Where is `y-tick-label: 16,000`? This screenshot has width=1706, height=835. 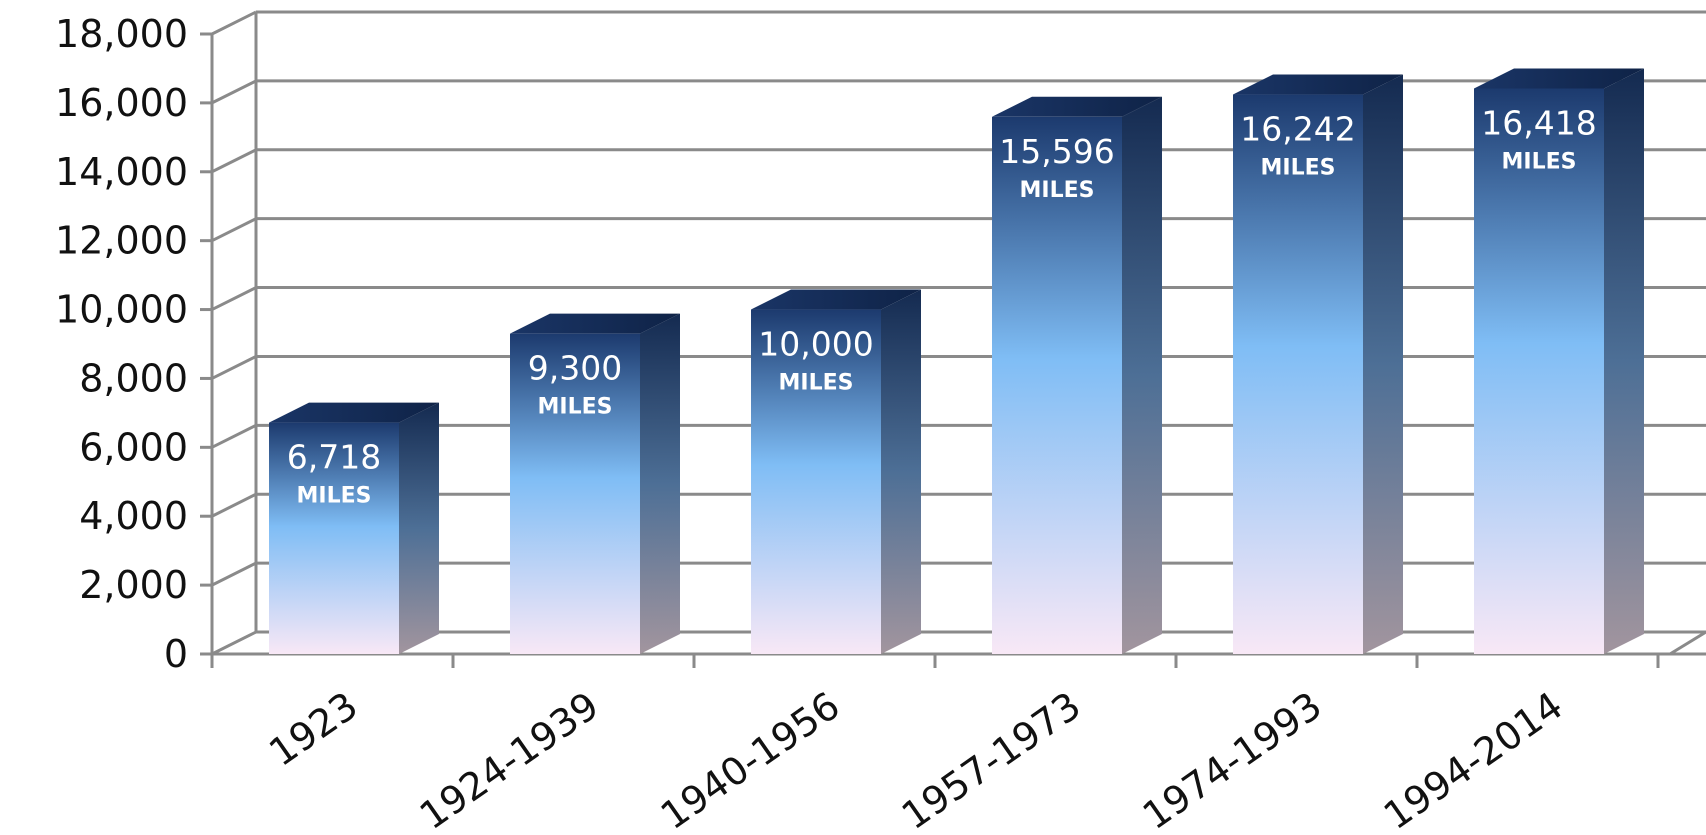 y-tick-label: 16,000 is located at coordinates (121, 103).